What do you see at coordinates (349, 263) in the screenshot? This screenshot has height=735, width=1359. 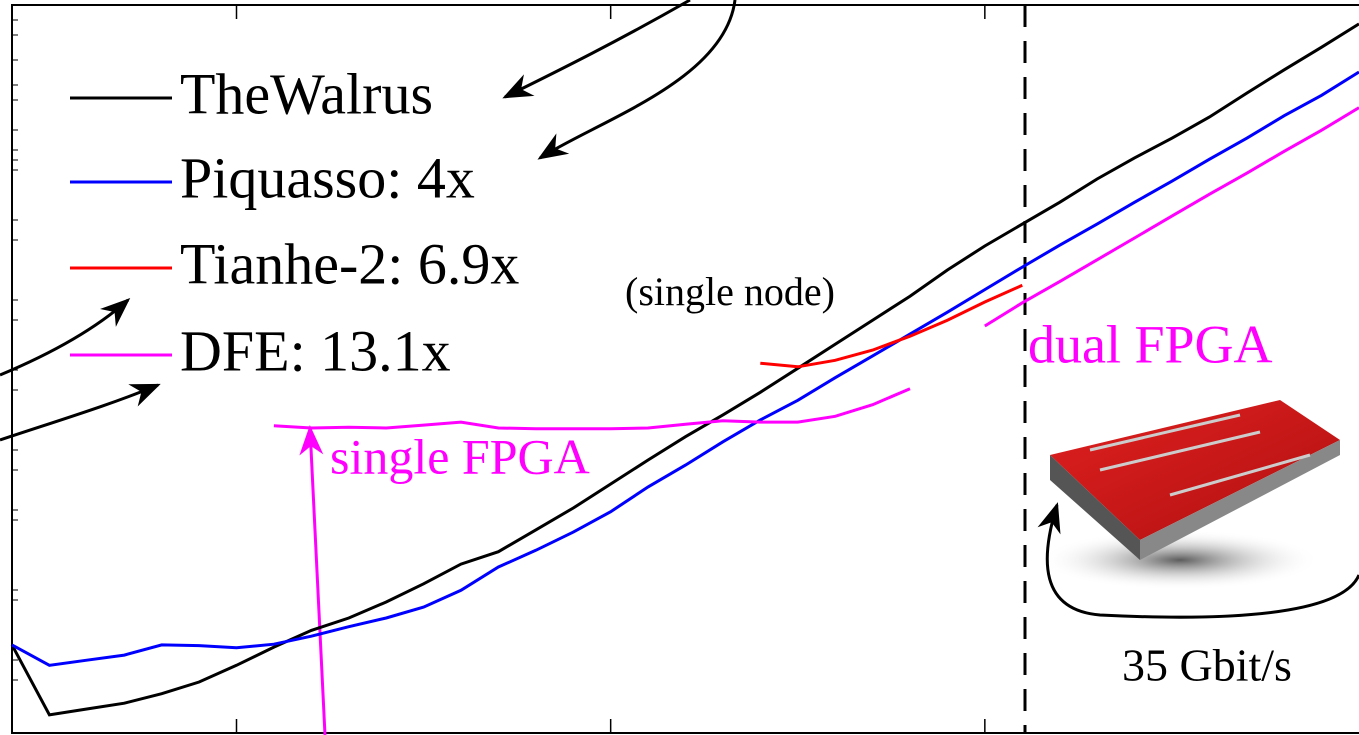 I see `legend-label: Tianhe-2: 6.9x` at bounding box center [349, 263].